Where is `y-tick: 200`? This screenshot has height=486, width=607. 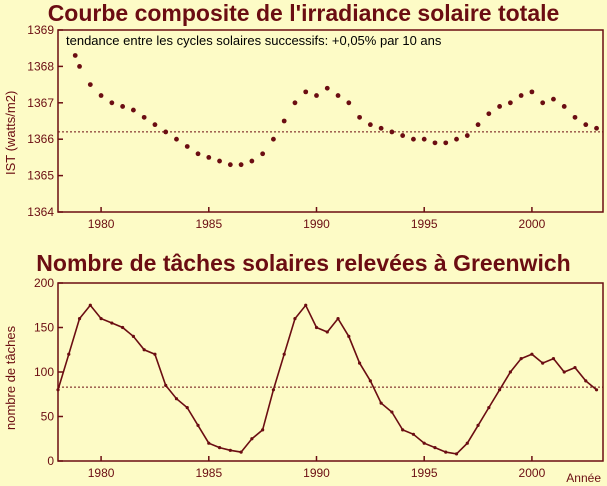 y-tick: 200 is located at coordinates (44, 283).